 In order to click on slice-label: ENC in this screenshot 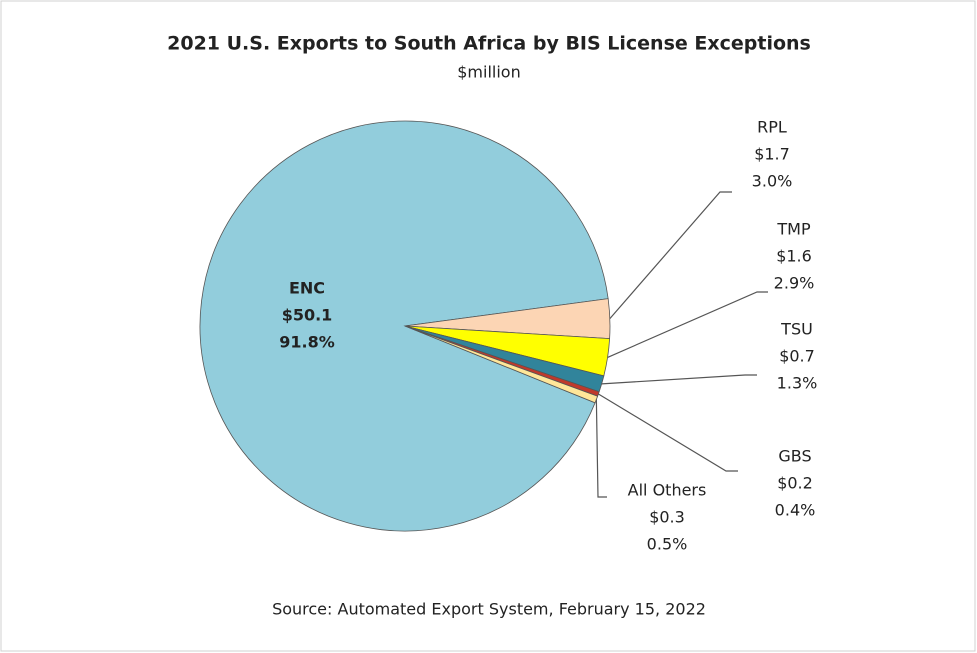, I will do `click(307, 288)`.